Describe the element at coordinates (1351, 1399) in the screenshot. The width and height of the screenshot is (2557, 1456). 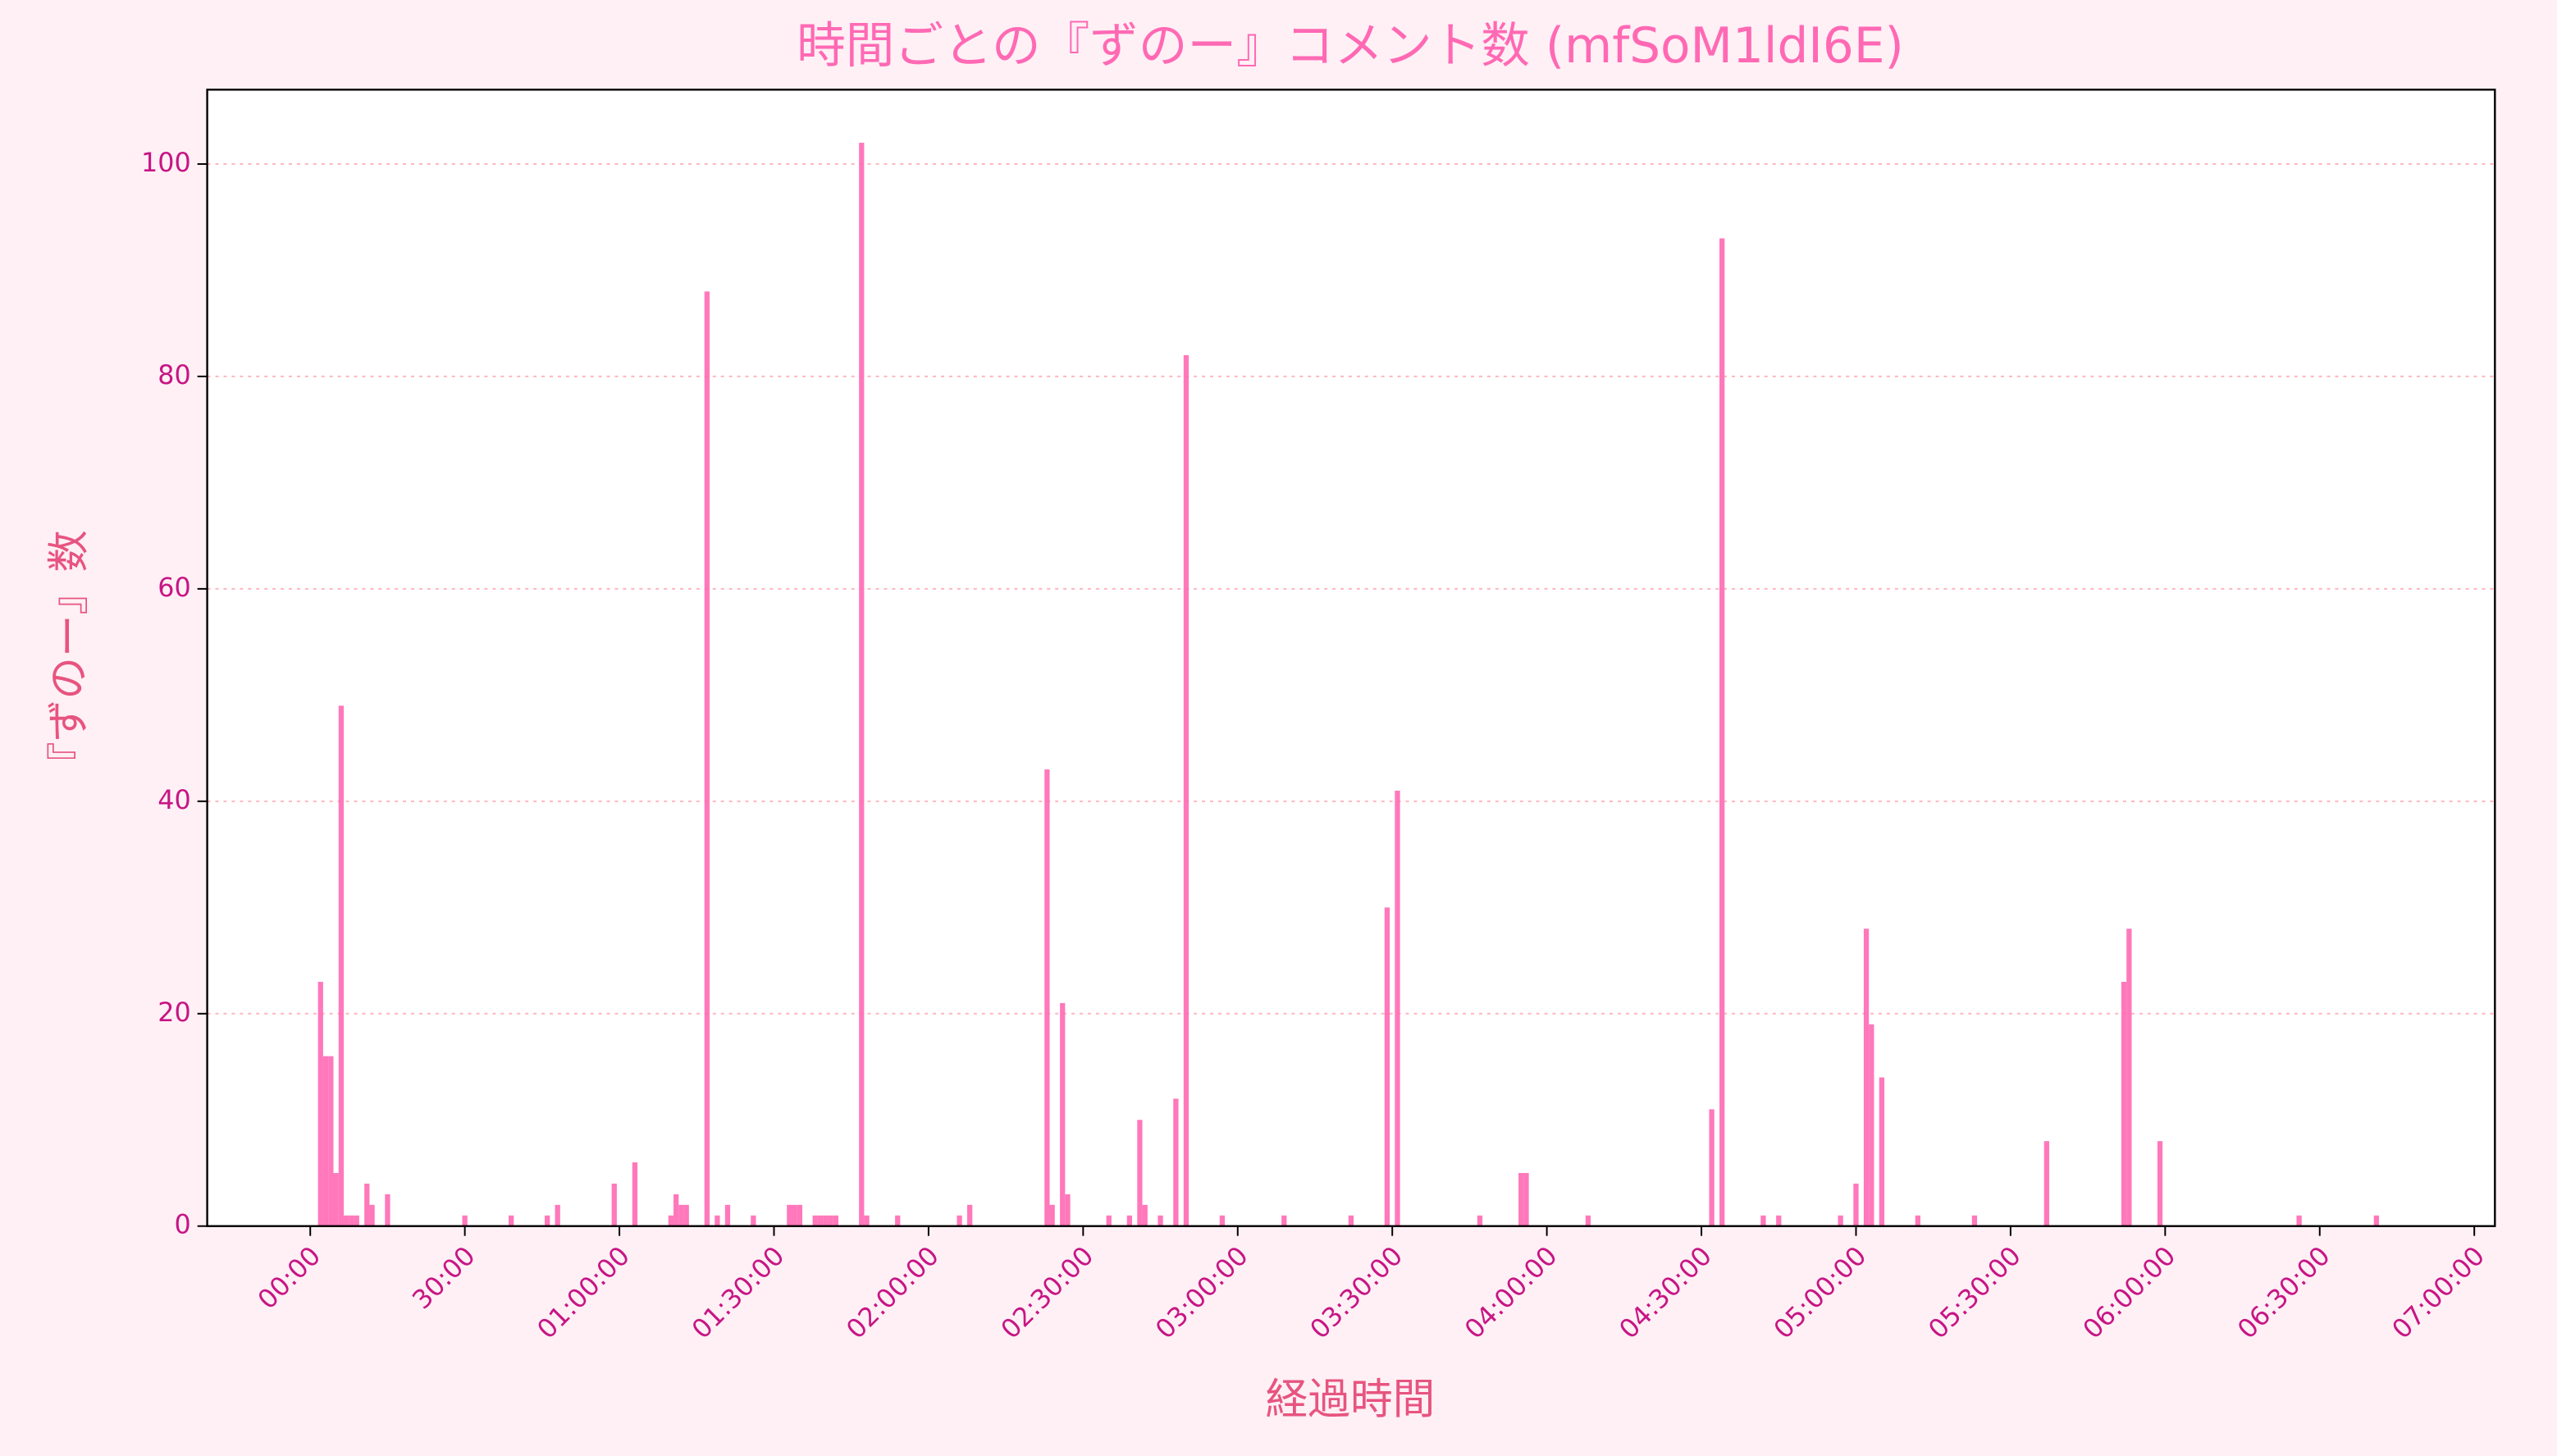
I see `x-axis-label: 経過時間` at that location.